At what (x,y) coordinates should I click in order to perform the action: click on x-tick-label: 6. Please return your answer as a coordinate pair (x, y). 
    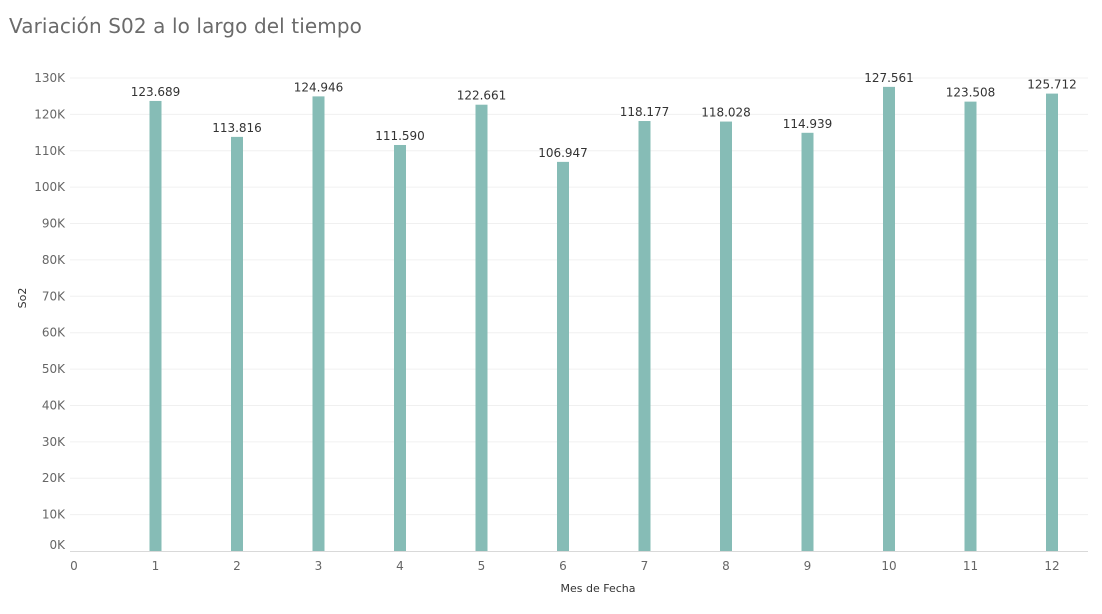
    Looking at the image, I should click on (563, 566).